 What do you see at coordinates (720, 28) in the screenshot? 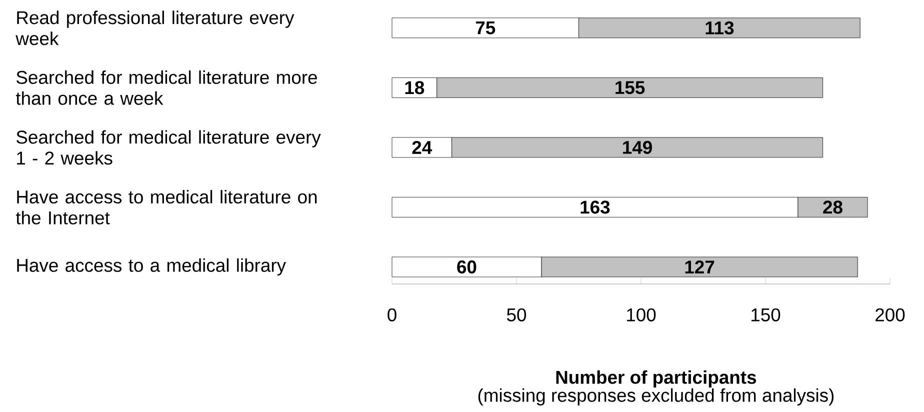
I see `data-label: 113` at bounding box center [720, 28].